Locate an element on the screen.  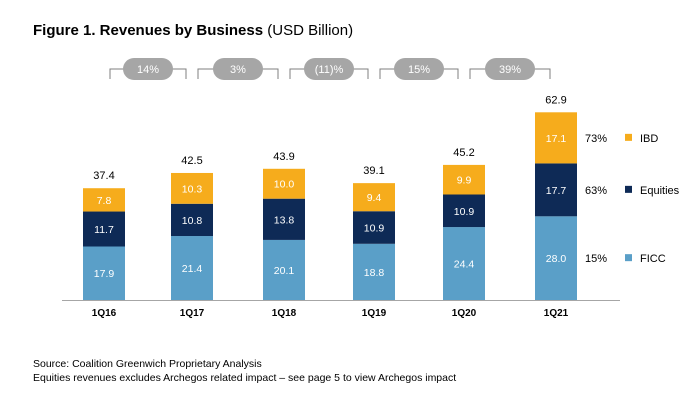
growth-label-2: 3% is located at coordinates (238, 70).